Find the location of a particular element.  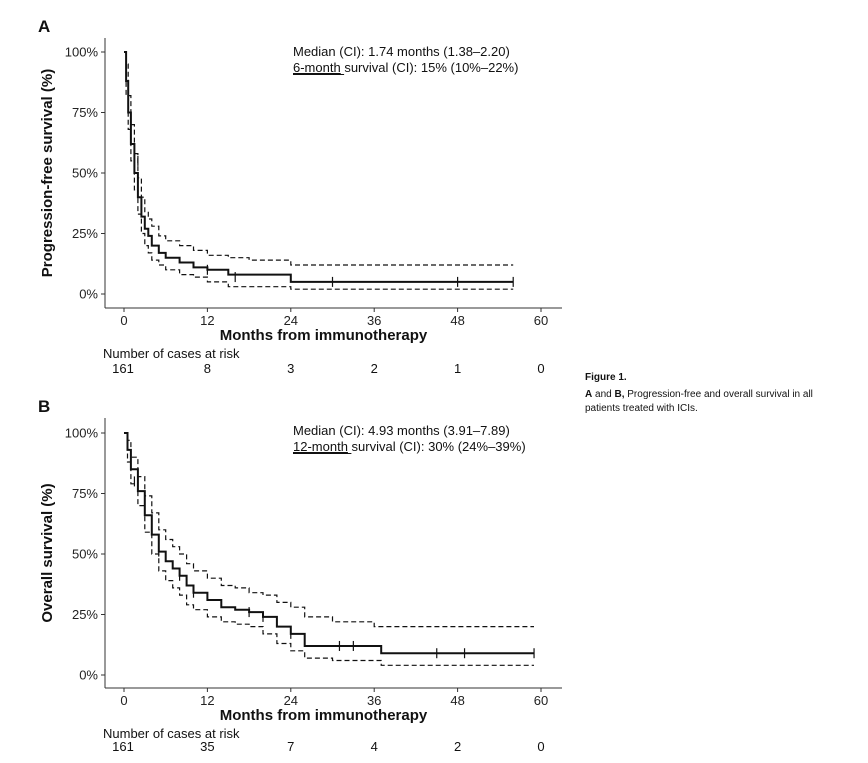

annotation-survival: 6-month survival (CI): 15% (10%–22%) is located at coordinates (405, 67).